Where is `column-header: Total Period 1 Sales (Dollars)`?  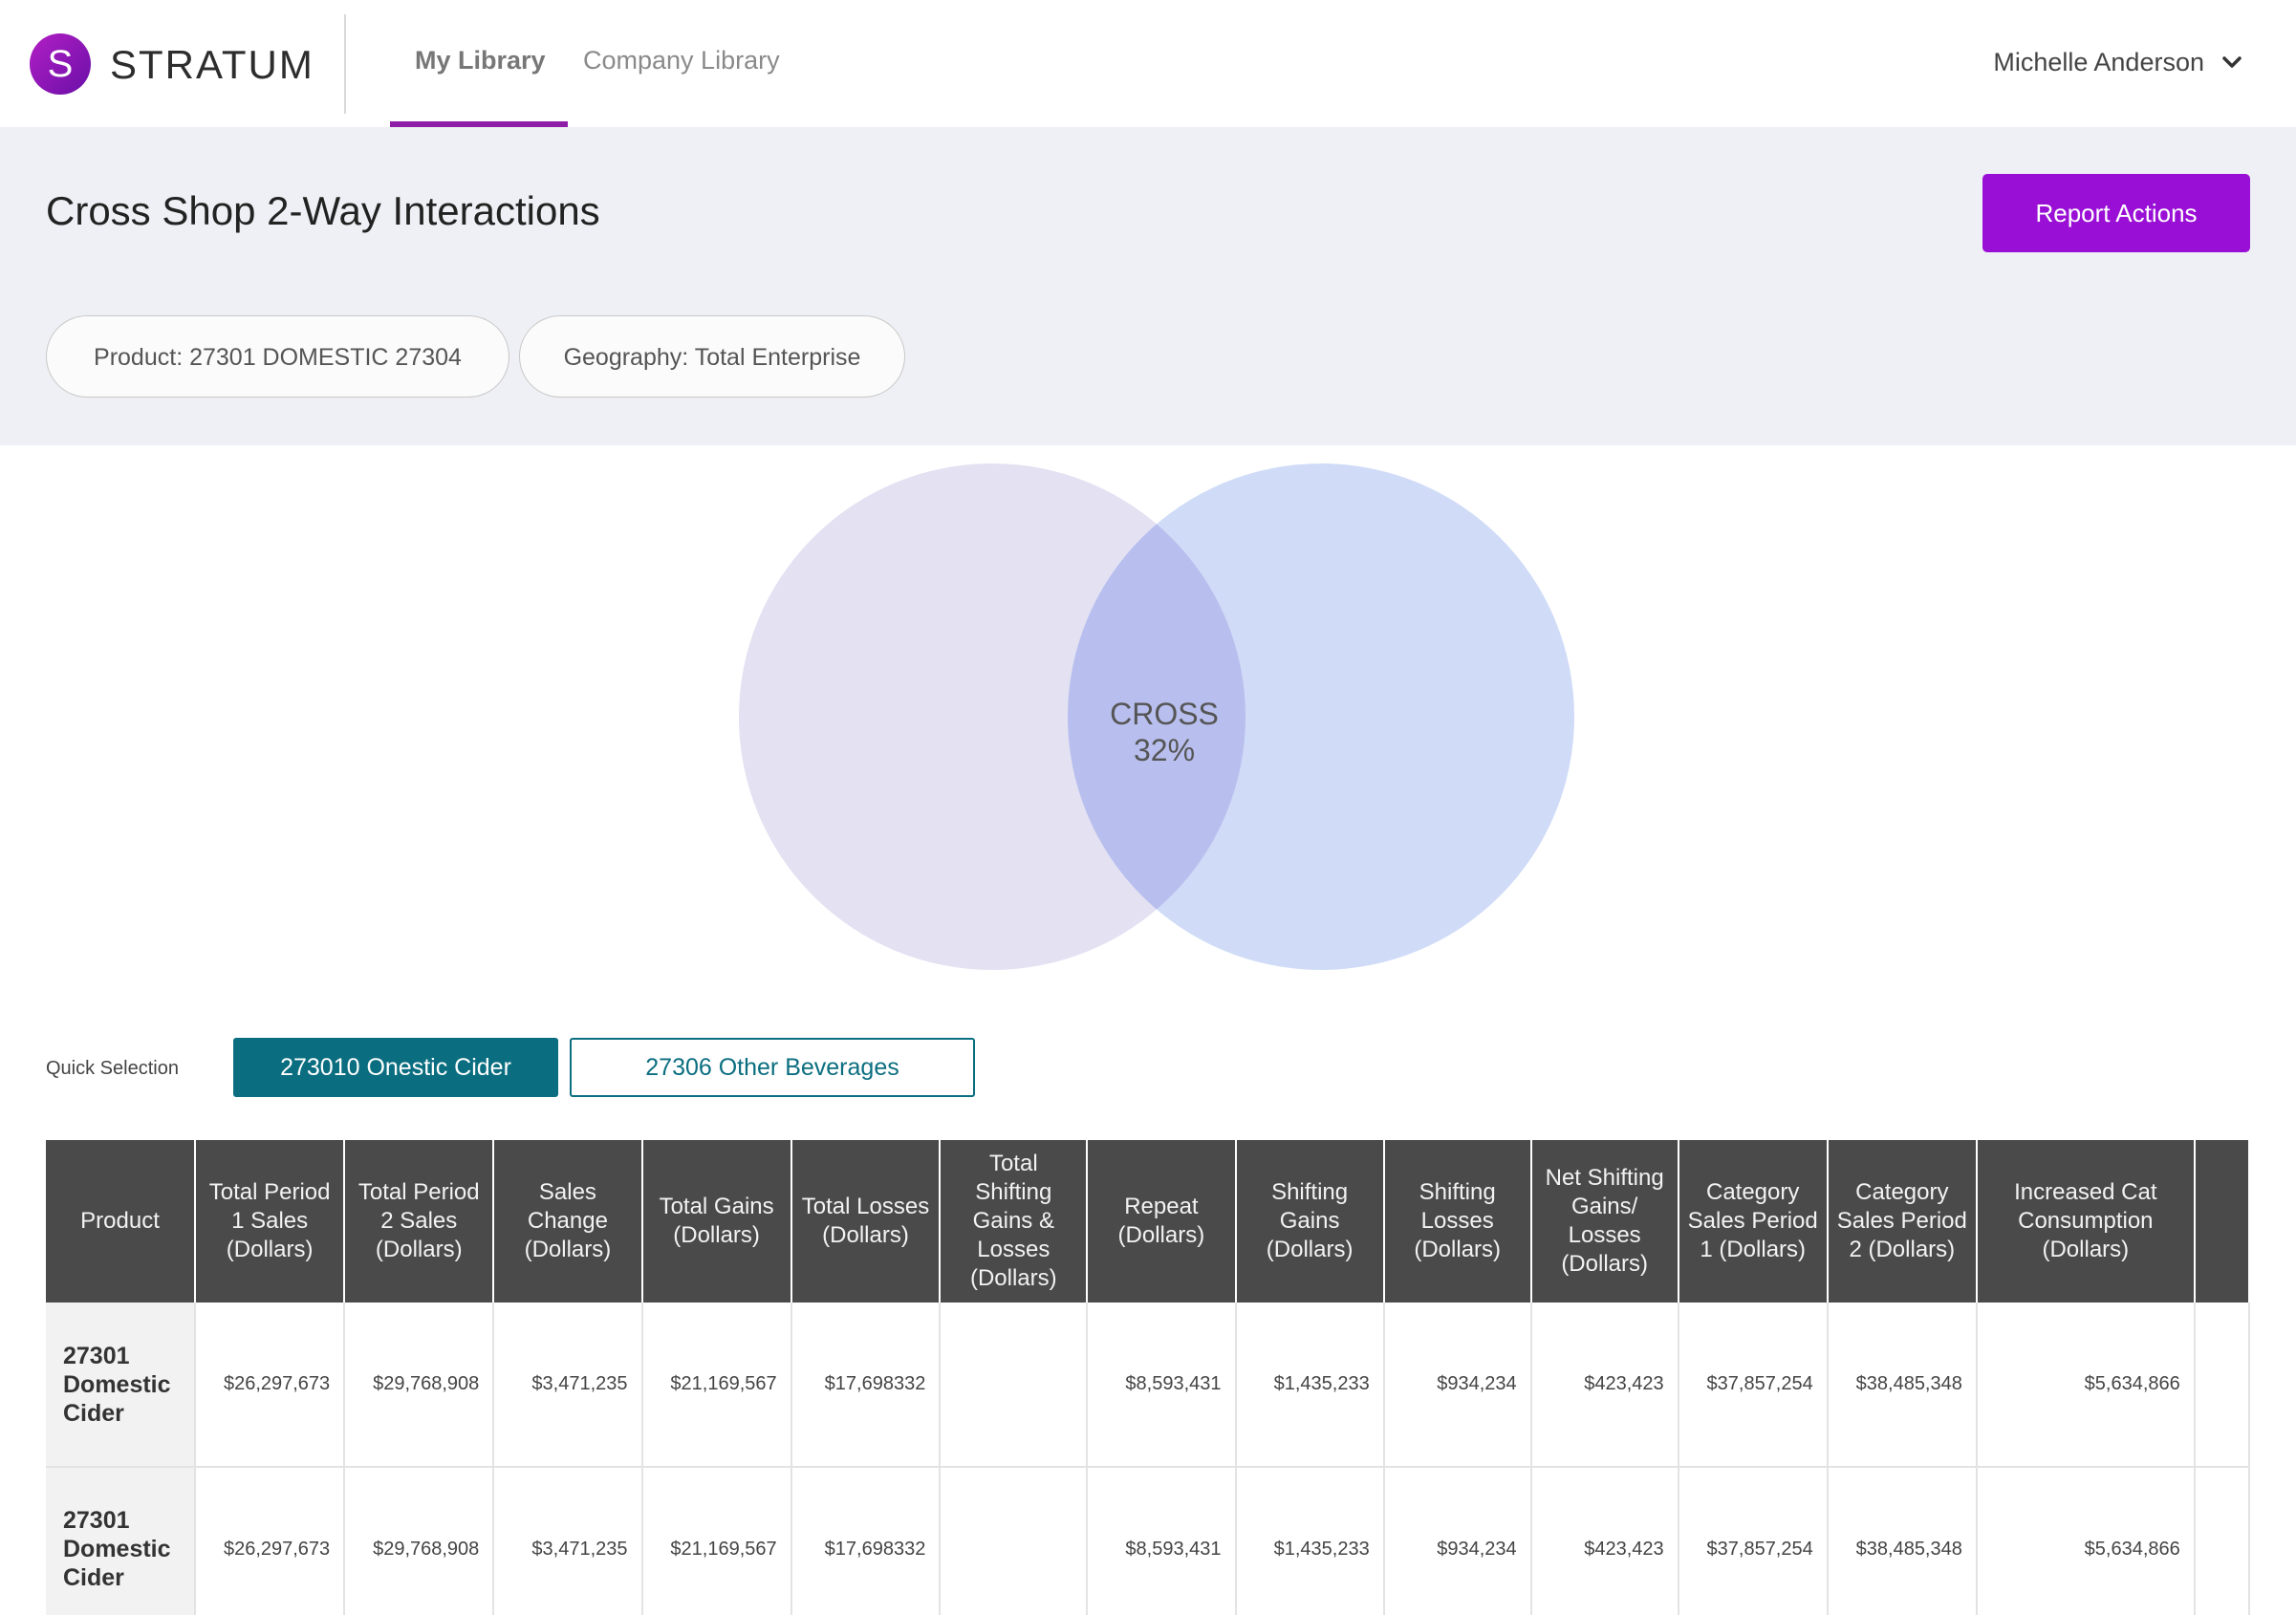
column-header: Total Period 1 Sales (Dollars) is located at coordinates (270, 1221).